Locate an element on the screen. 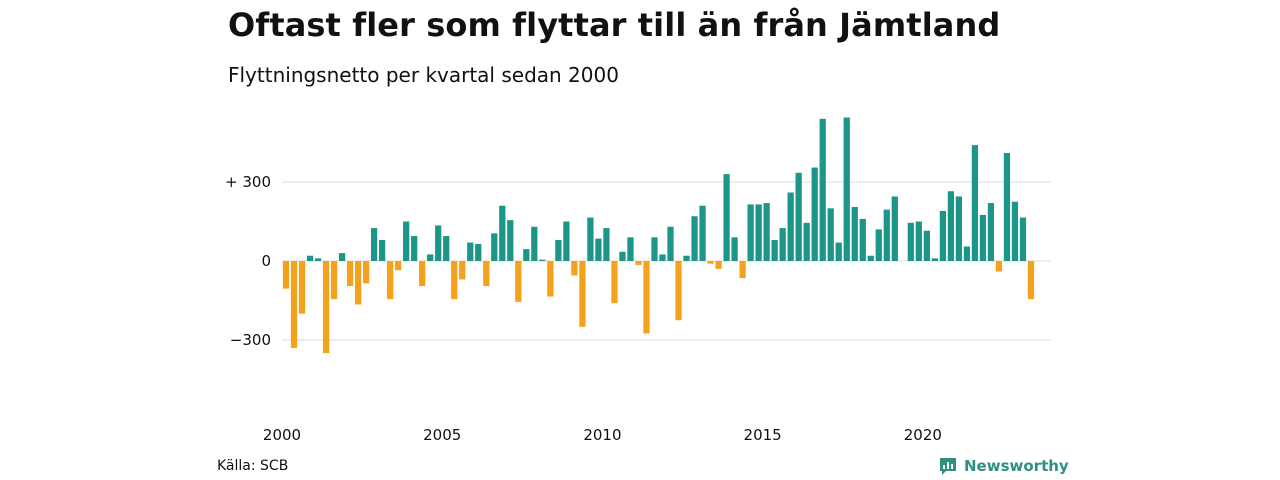  x-tick-label: 2015 is located at coordinates (763, 435).